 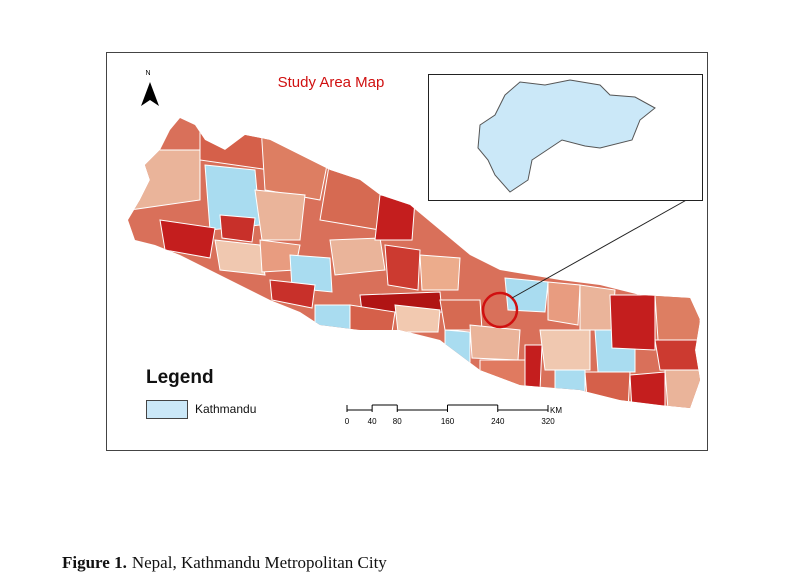 I want to click on scale-unit: KM, so click(x=556, y=410).